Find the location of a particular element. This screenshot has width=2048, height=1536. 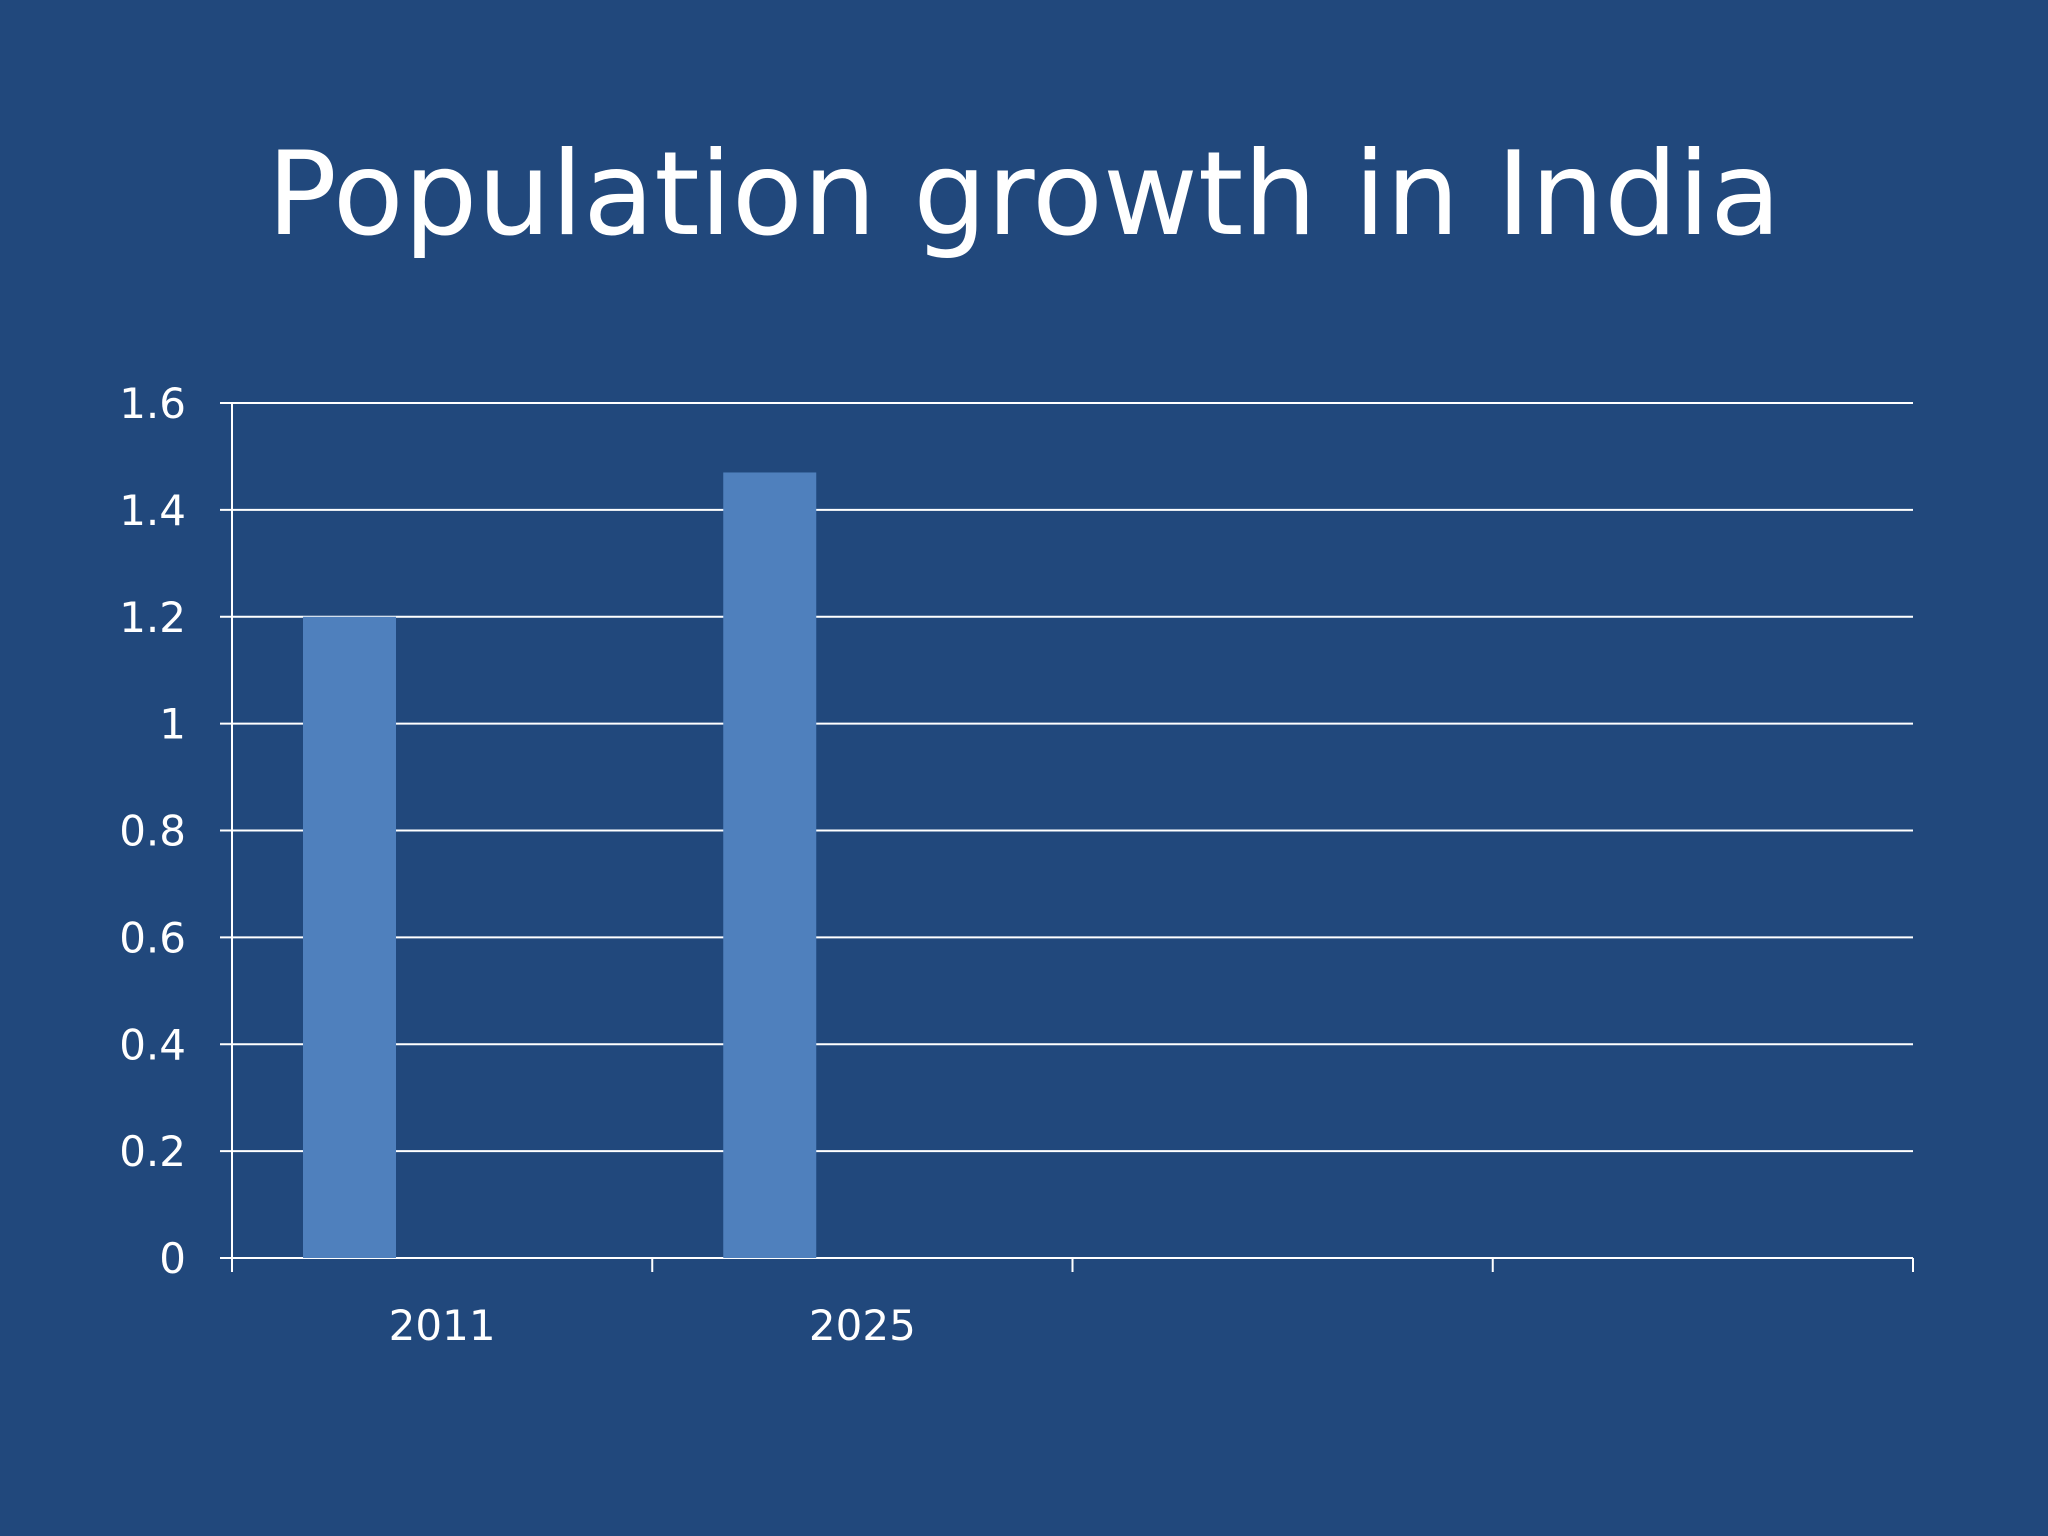

x-tick-label: 2025 is located at coordinates (862, 1325).